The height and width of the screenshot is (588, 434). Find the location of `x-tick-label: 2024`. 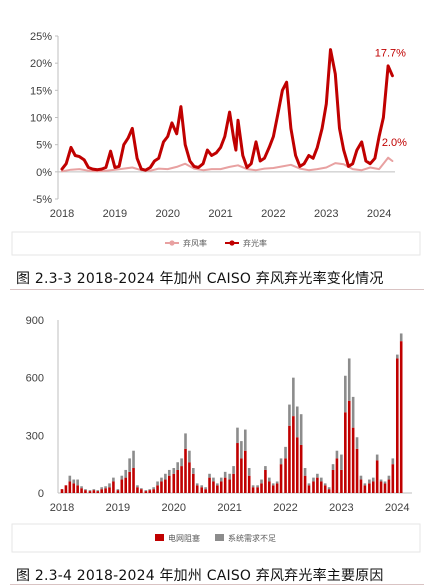

x-tick-label: 2024 is located at coordinates (397, 508).